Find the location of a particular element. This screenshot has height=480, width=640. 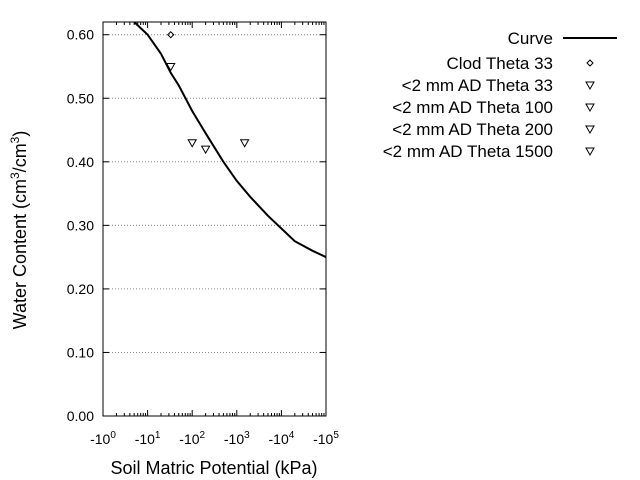

x-tick-label: -105 is located at coordinates (326, 438).